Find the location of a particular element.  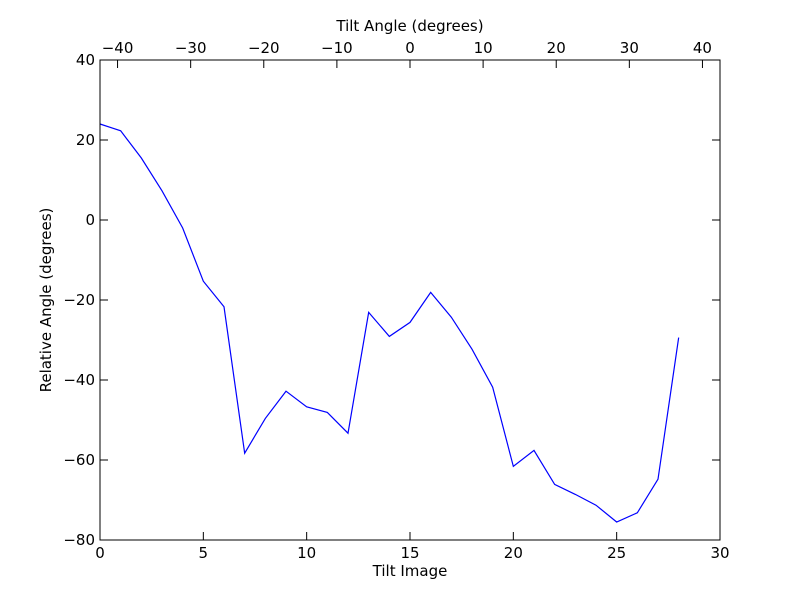

top-x-tick-label: 0 is located at coordinates (410, 48).